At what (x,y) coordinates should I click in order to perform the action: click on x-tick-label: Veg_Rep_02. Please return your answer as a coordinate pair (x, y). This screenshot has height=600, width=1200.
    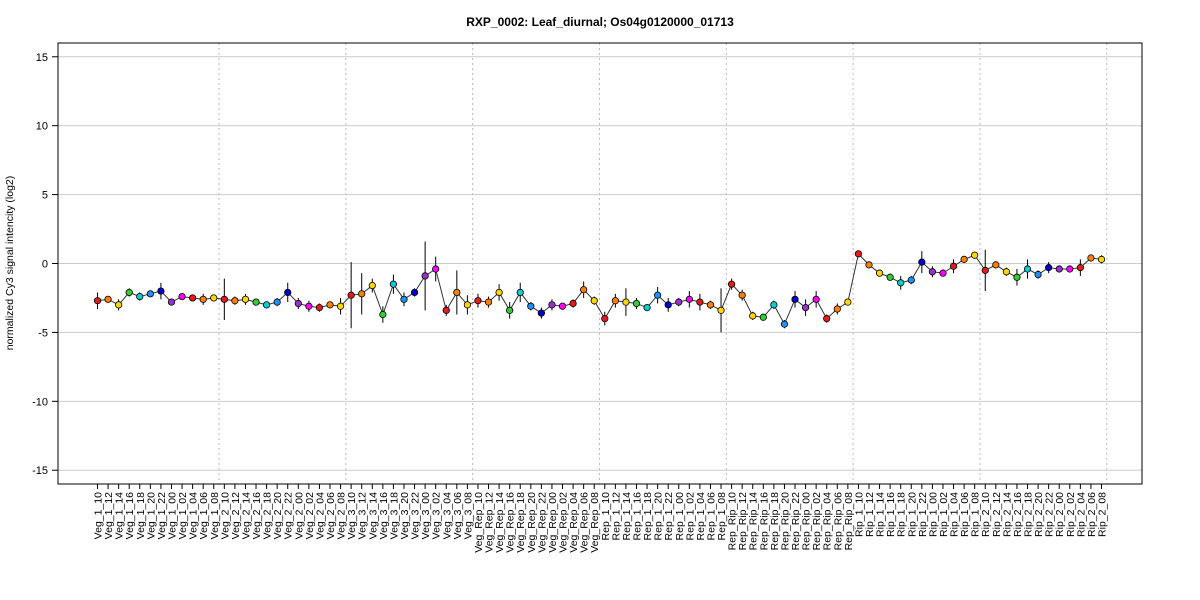
    Looking at the image, I should click on (564, 522).